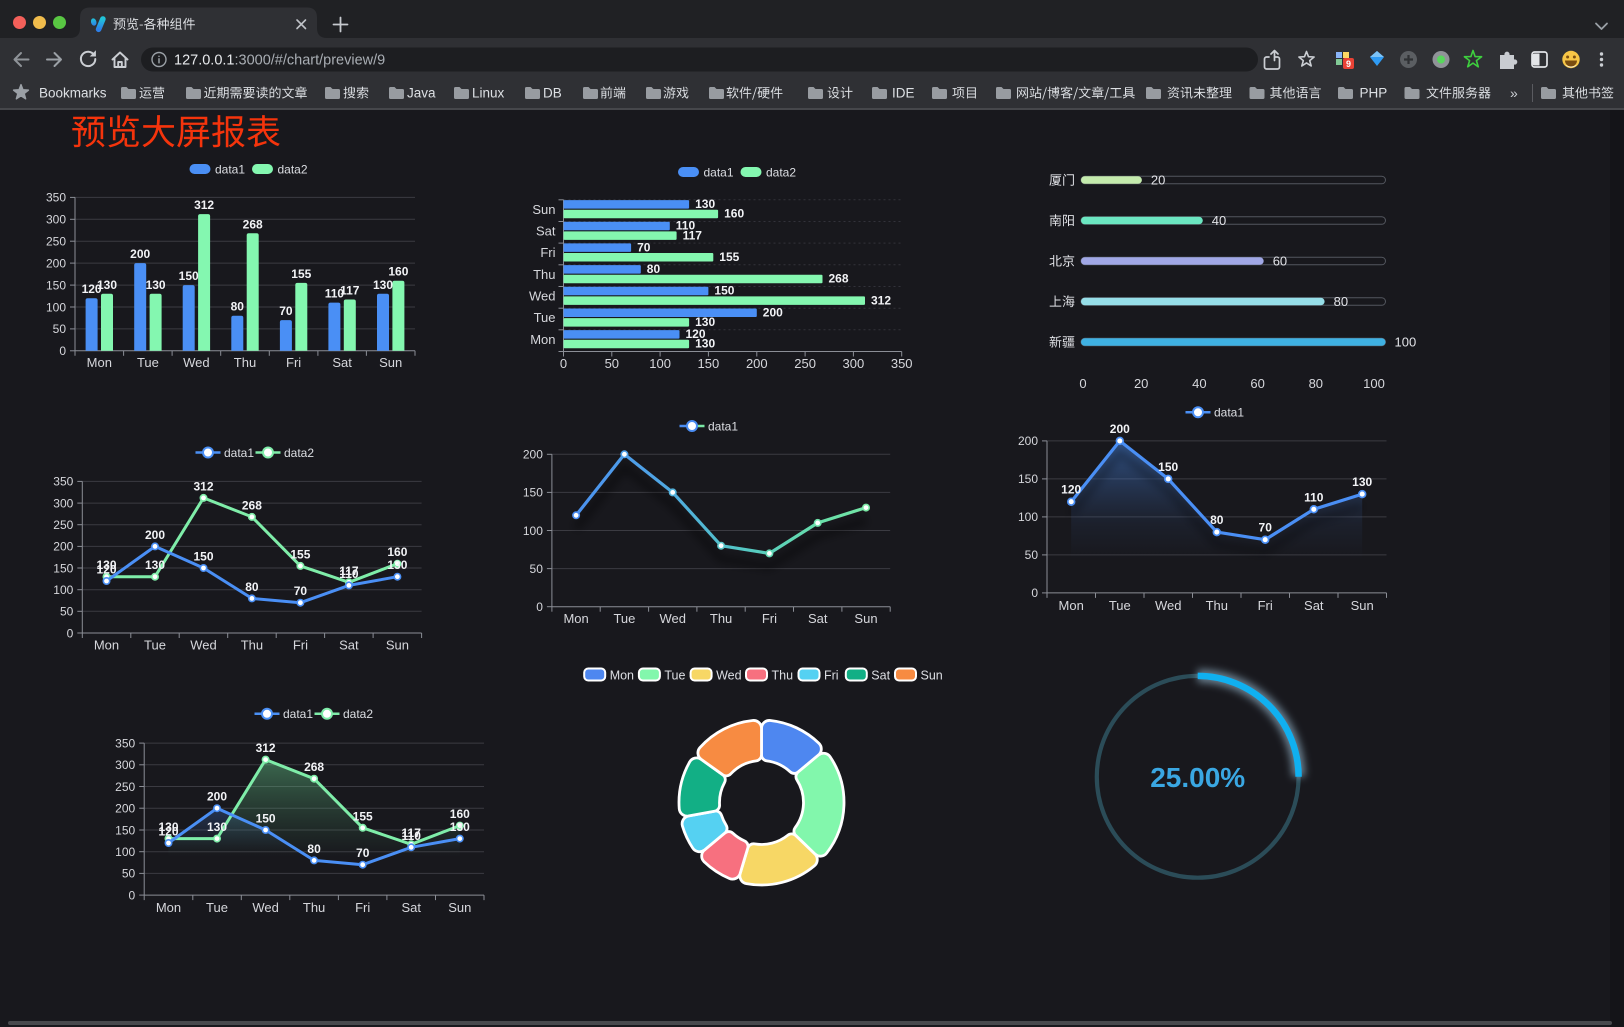 The image size is (1624, 1027). Describe the element at coordinates (421, 93) in the screenshot. I see `svg-text: Java` at that location.